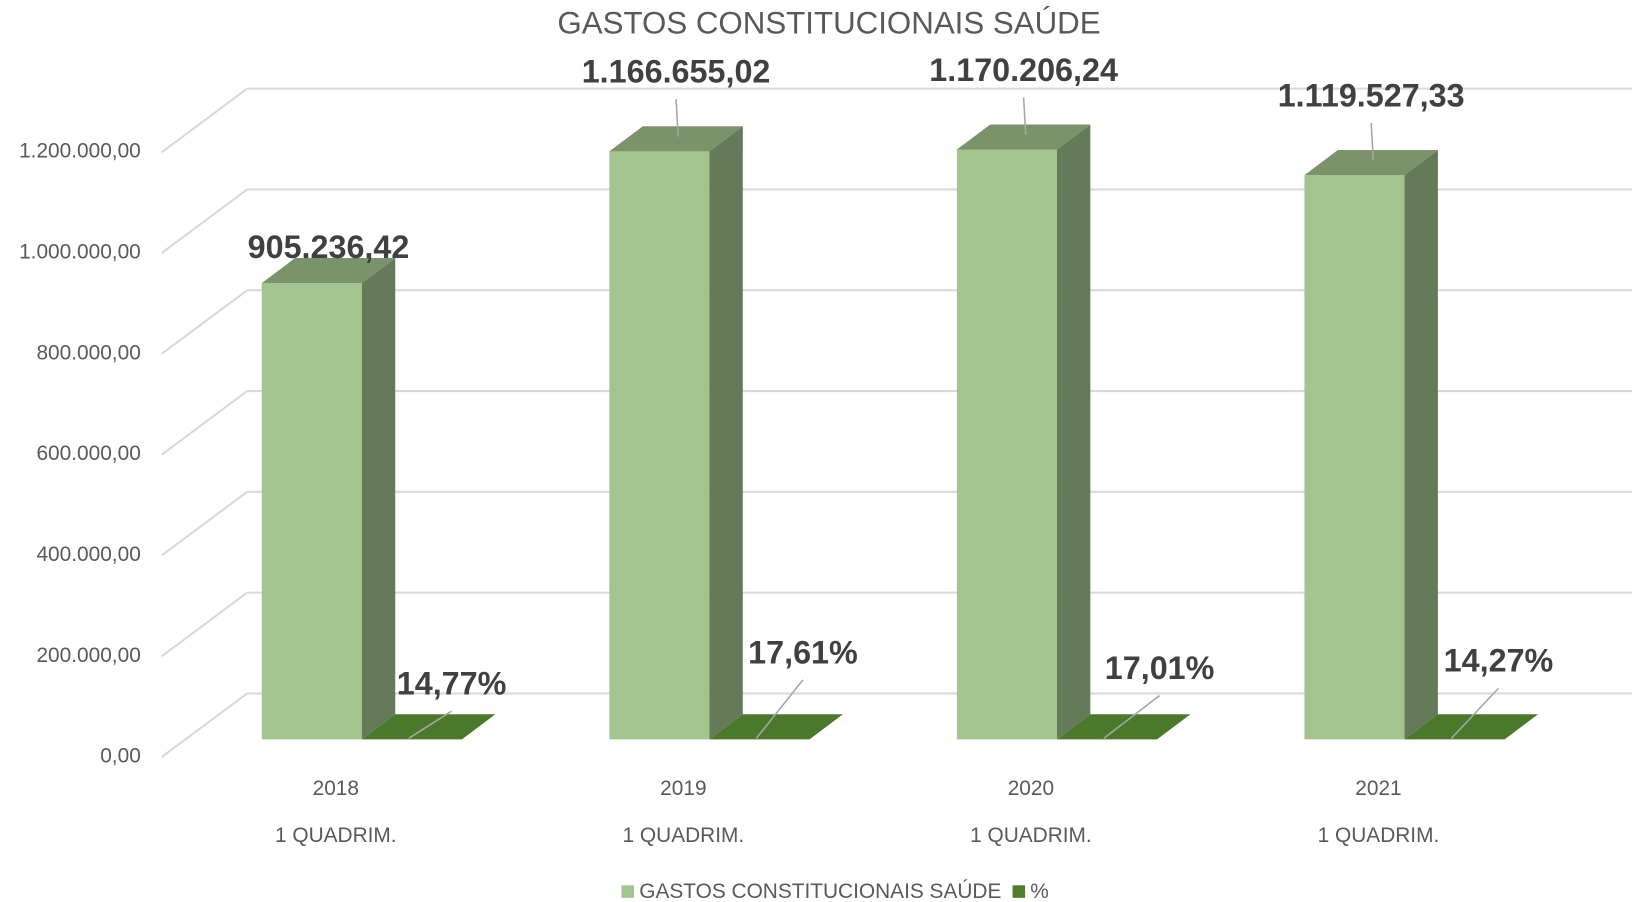 This screenshot has height=902, width=1632. Describe the element at coordinates (1039, 891) in the screenshot. I see `legend-label: %` at that location.